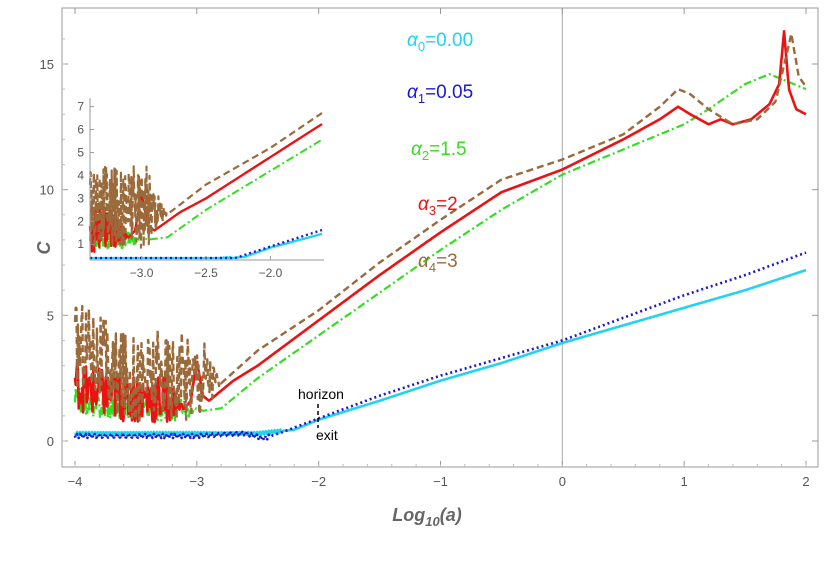  What do you see at coordinates (448, 149) in the screenshot?
I see `legend-alpha2-text: =1.5` at bounding box center [448, 149].